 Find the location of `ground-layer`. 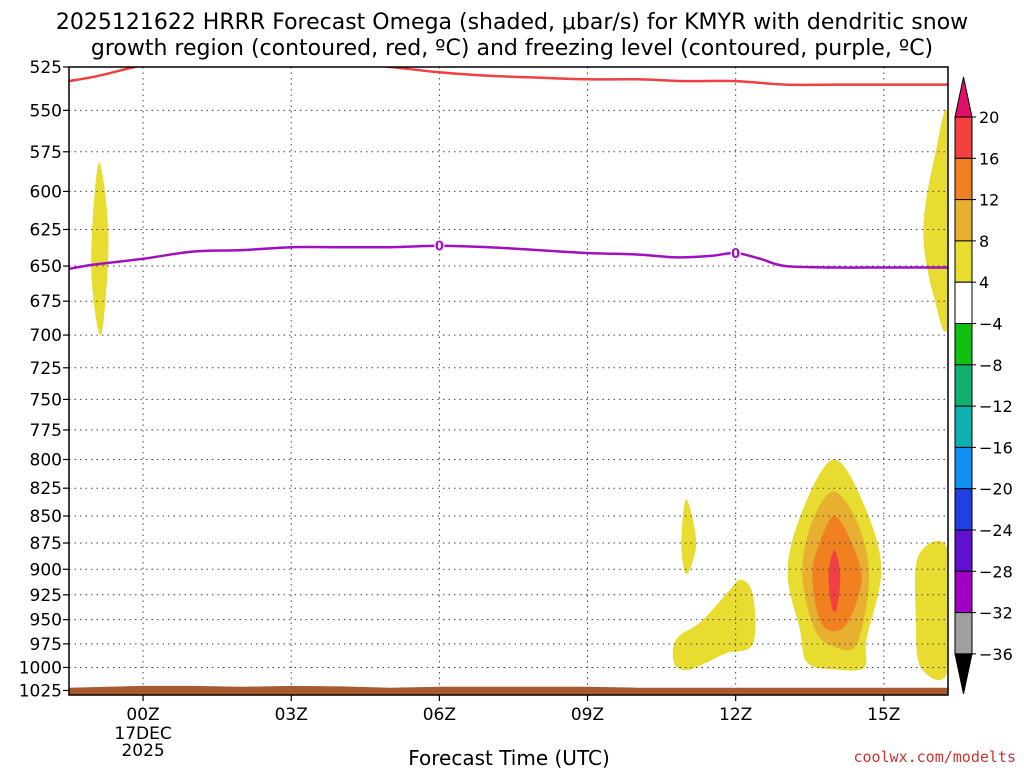

ground-layer is located at coordinates (508, 690).